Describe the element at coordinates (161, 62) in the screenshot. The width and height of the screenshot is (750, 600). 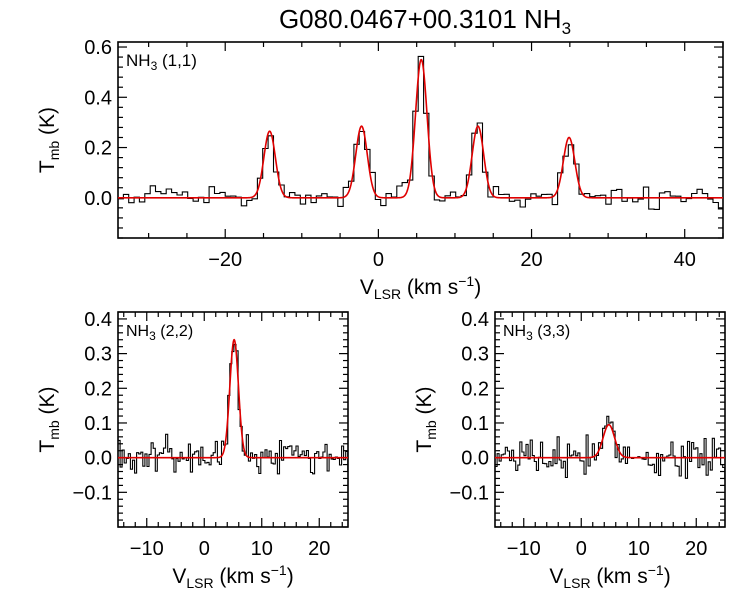
I see `panel-label: NH3 (1,1)` at that location.